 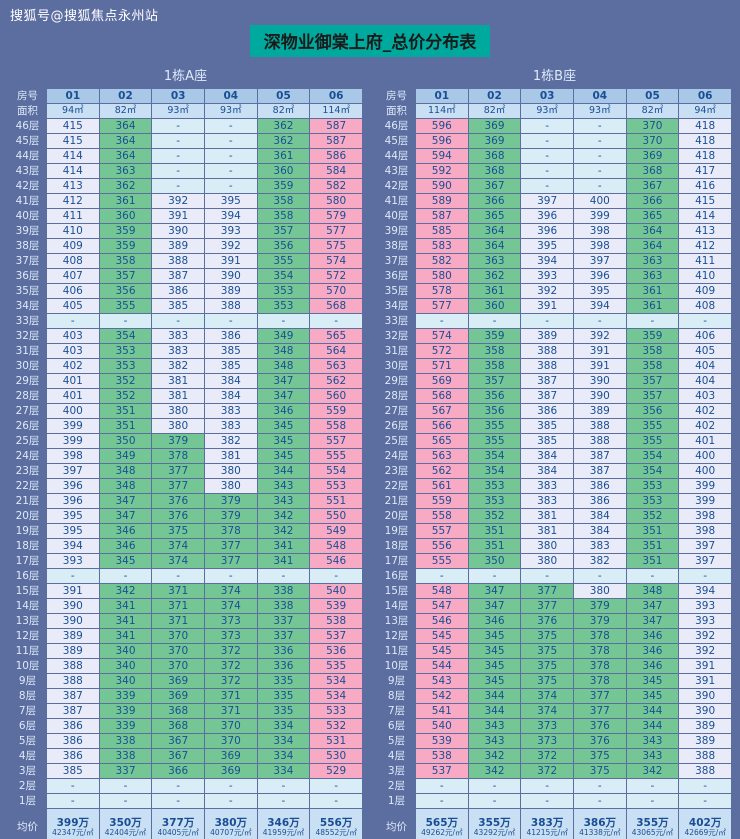 What do you see at coordinates (185, 771) in the screenshot?
I see `table-row: 3层 385 337 366 369 334 529` at bounding box center [185, 771].